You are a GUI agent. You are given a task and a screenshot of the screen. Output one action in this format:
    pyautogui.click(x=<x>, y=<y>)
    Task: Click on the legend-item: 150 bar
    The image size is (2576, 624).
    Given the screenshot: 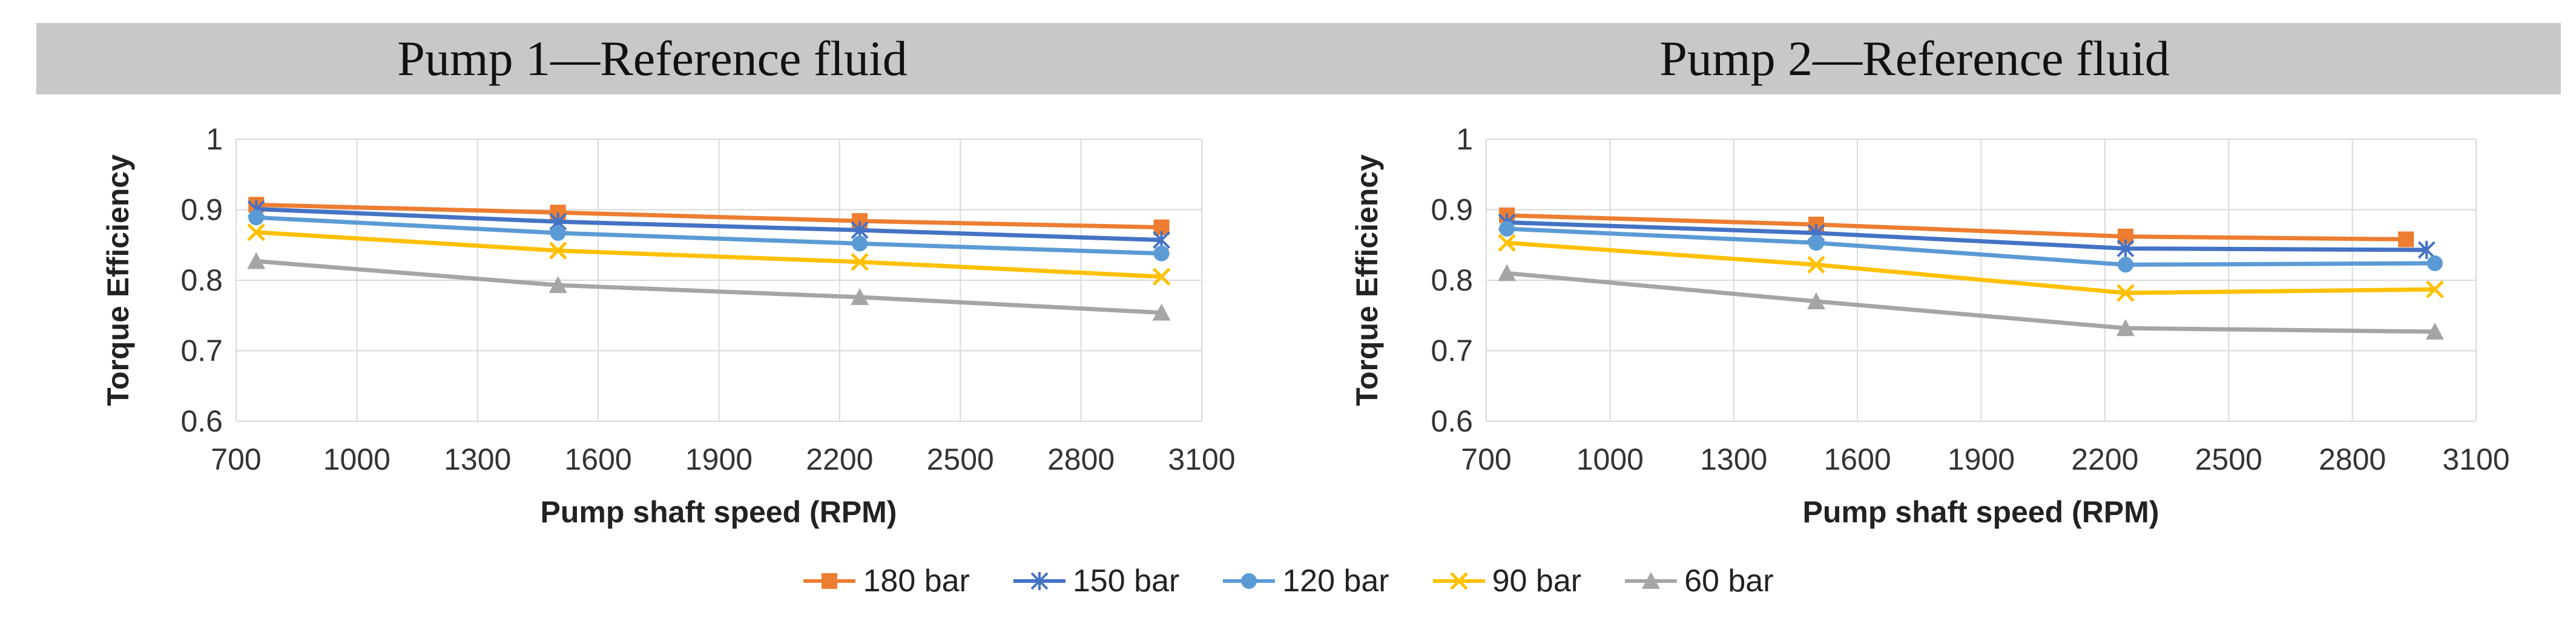 What is the action you would take?
    pyautogui.click(x=1095, y=581)
    